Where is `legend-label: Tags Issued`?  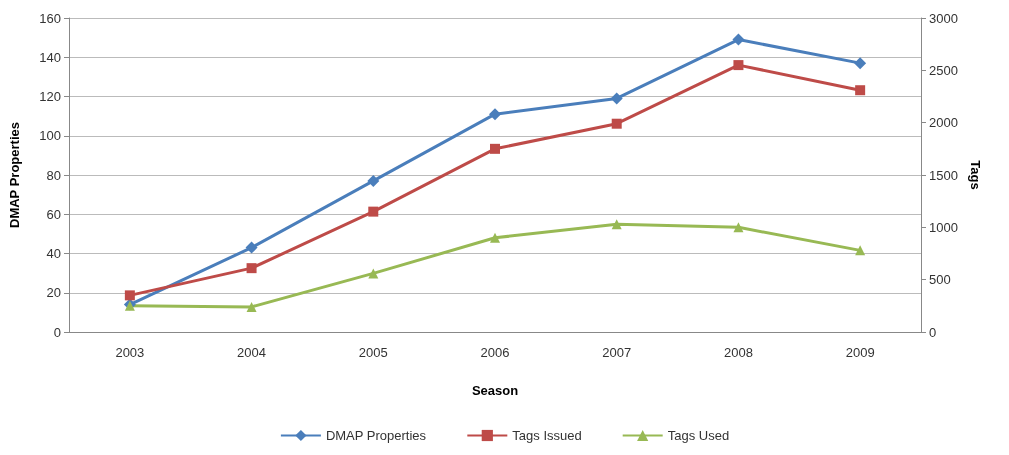 legend-label: Tags Issued is located at coordinates (547, 435).